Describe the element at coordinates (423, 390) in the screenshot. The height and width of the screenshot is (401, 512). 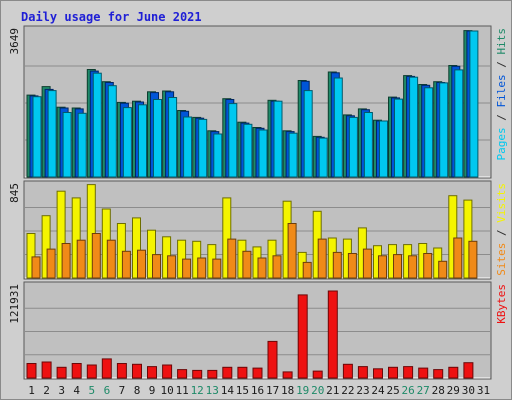
I see `day-label: 27` at that location.